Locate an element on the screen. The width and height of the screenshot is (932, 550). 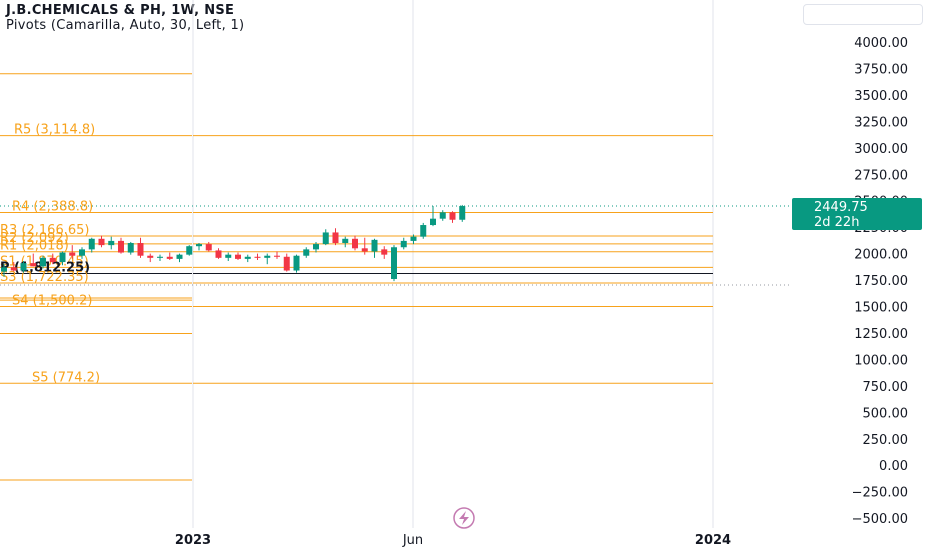
x-tick-label: 2023 is located at coordinates (193, 540).